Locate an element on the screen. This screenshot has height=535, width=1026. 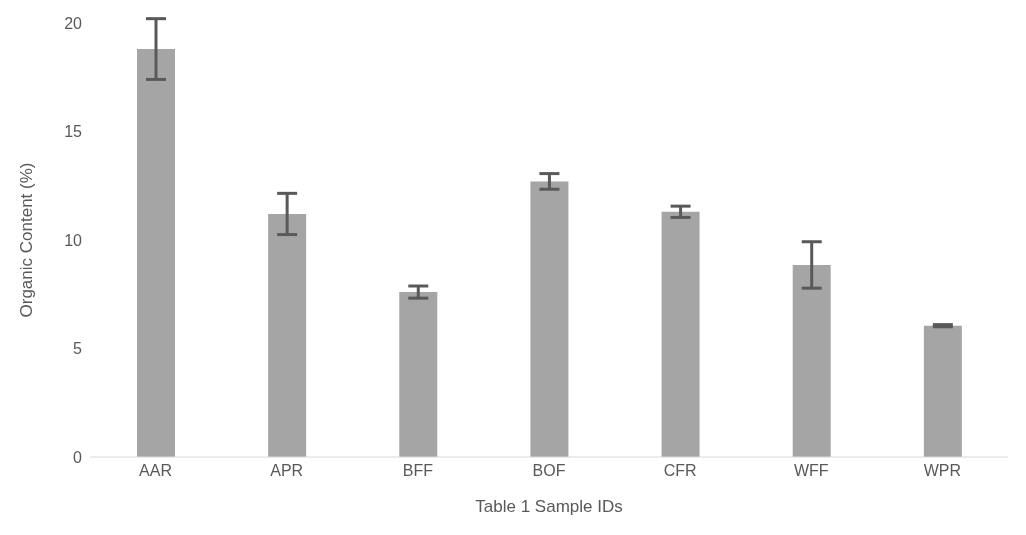
y-tick-label: 0 is located at coordinates (78, 457).